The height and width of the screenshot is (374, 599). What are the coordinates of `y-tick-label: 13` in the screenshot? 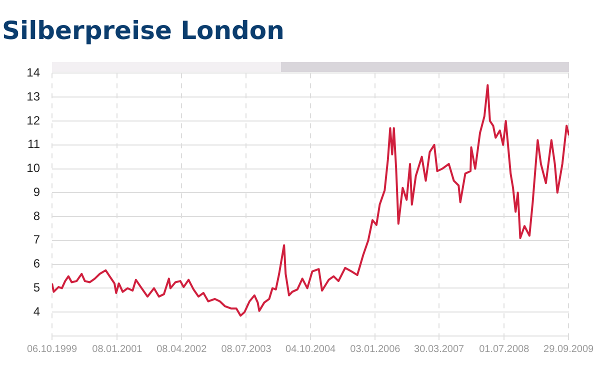 It's located at (33, 96).